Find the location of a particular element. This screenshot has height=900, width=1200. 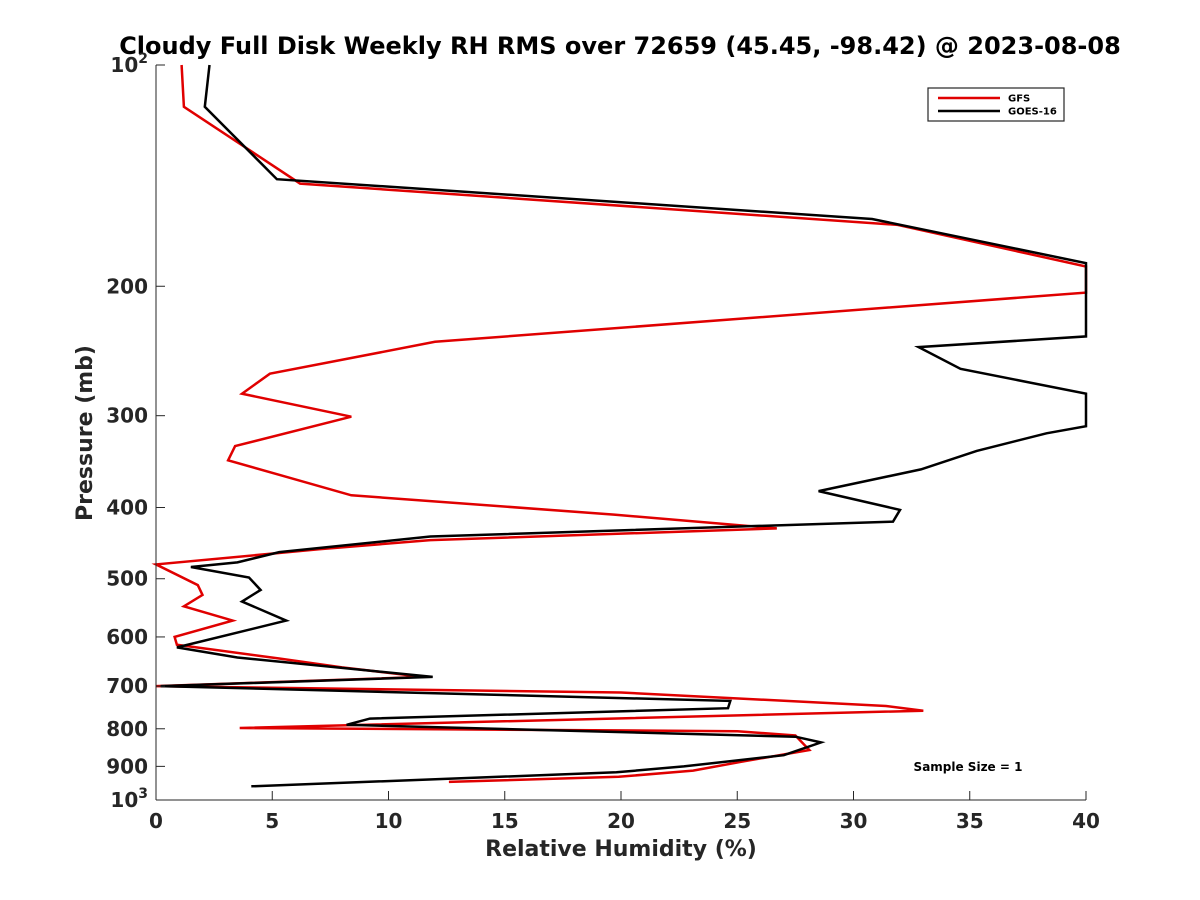

y-axis-label: Pressure (mb) is located at coordinates (85, 433).